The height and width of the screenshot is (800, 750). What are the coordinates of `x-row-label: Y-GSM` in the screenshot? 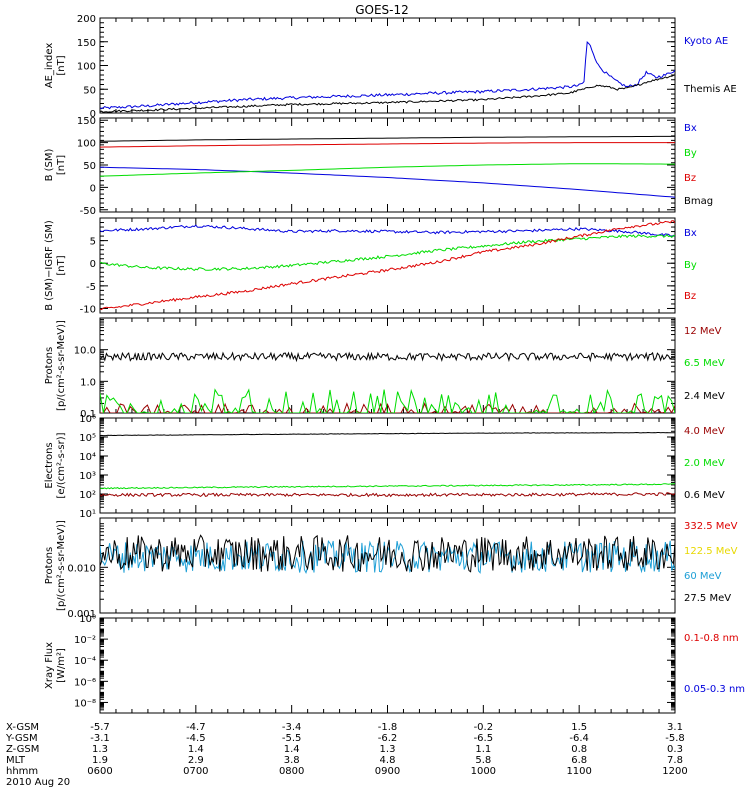 It's located at (21, 738).